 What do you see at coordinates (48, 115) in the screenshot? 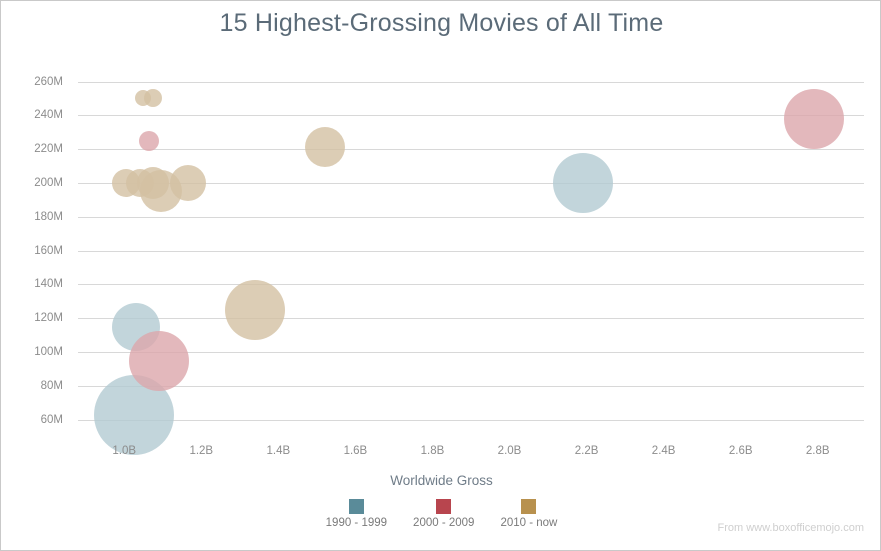
I see `y-tick-label: 240M` at bounding box center [48, 115].